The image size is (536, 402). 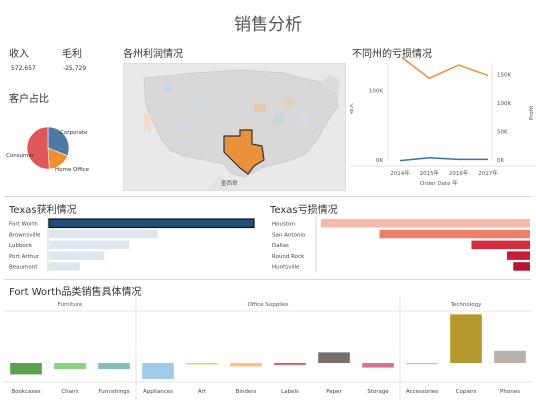 I want to click on bar-phones, so click(x=510, y=356).